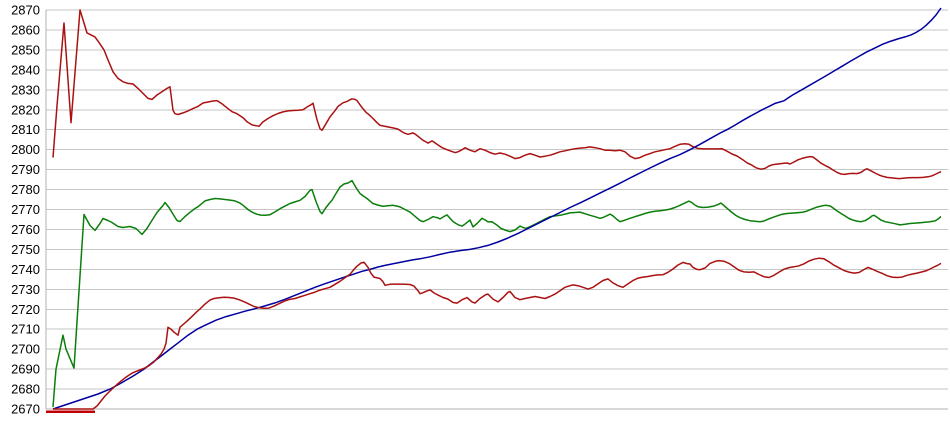  What do you see at coordinates (25, 69) in the screenshot?
I see `y-axis-tick-label: 2840` at bounding box center [25, 69].